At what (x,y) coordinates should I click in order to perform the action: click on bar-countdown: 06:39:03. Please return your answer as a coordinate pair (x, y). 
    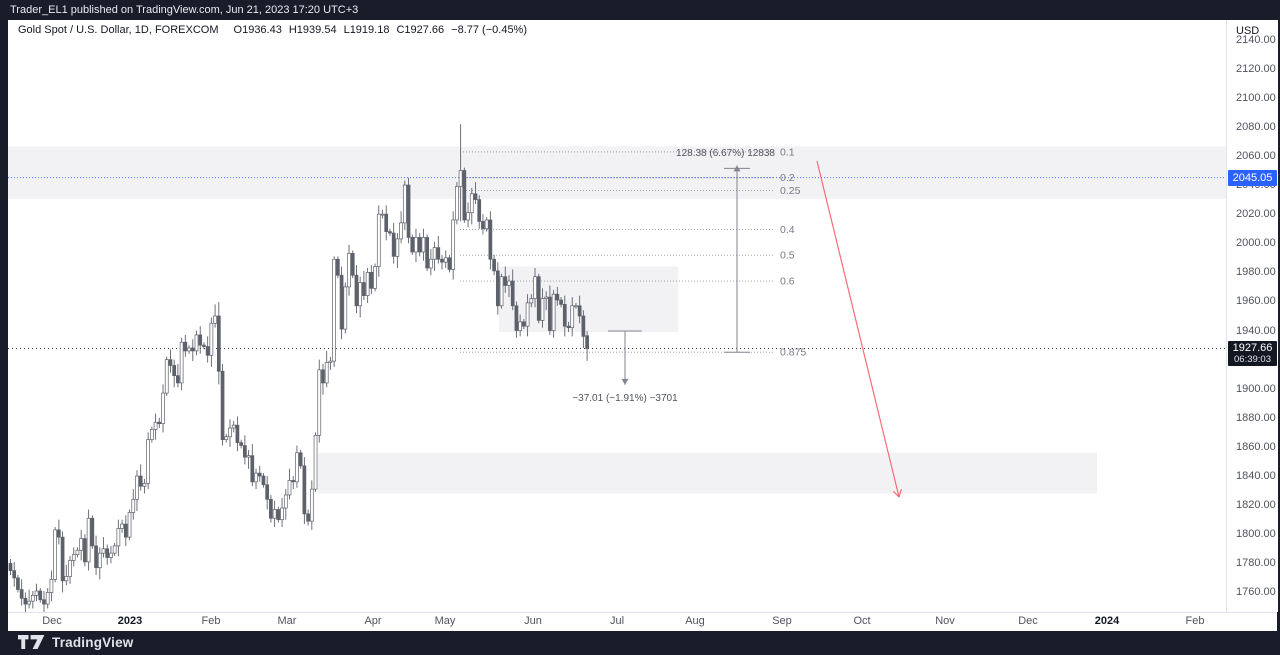
    Looking at the image, I should click on (1252, 359).